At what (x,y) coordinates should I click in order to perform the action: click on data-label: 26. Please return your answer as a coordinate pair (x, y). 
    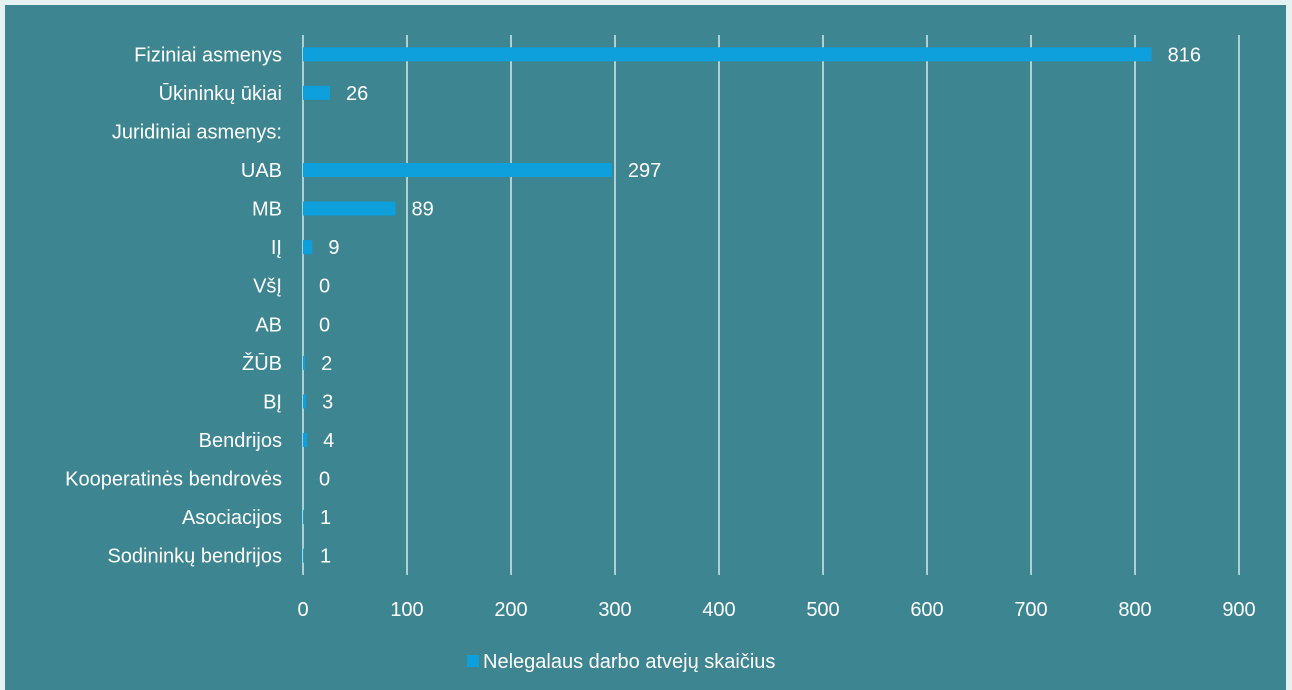
    Looking at the image, I should click on (357, 94).